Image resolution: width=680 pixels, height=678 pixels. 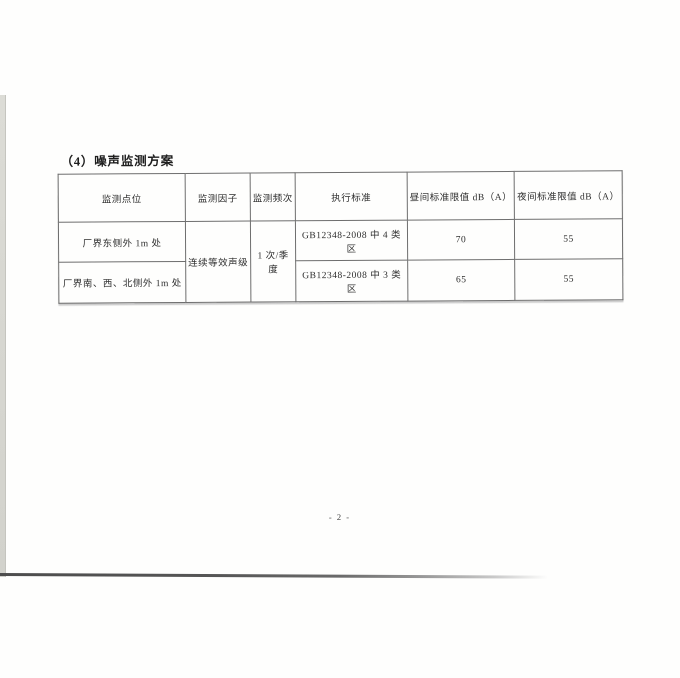 I want to click on page-number: - 2 -, so click(x=339, y=517).